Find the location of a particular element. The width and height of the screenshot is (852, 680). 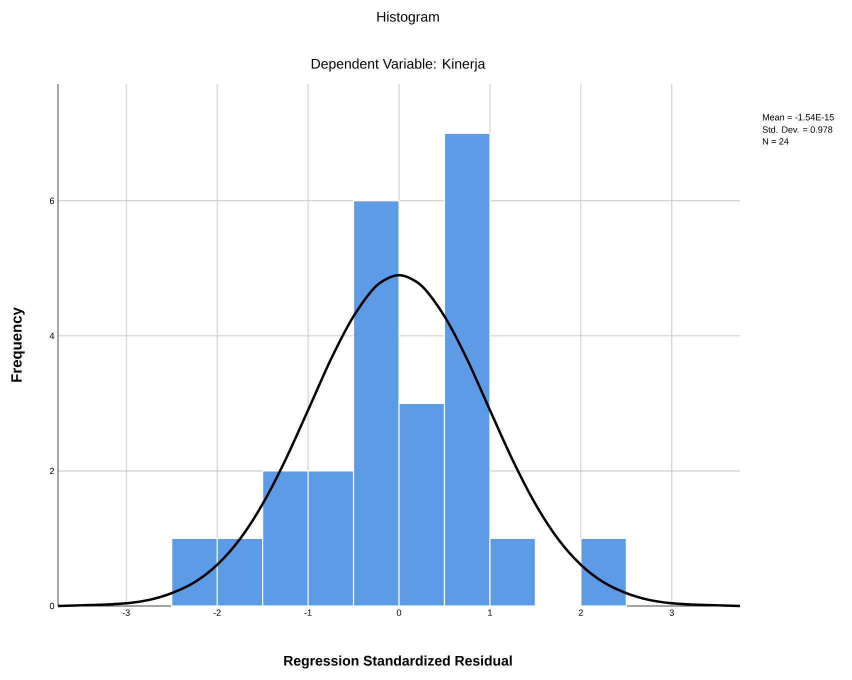

y-tick-label: 0 is located at coordinates (52, 606).